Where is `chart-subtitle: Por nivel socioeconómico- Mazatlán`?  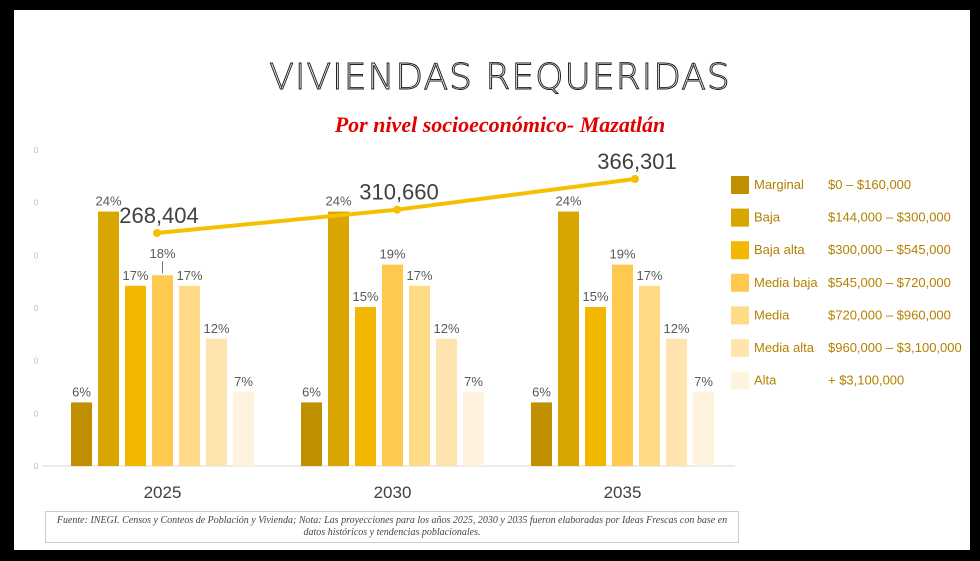
chart-subtitle: Por nivel socioeconómico- Mazatlán is located at coordinates (500, 124).